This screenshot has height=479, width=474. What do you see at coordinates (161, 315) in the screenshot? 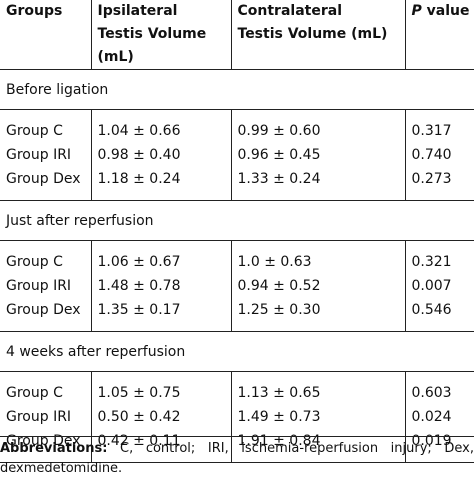
I see `ipsilateral-cell: 1.35 ± 0.17` at bounding box center [161, 315].